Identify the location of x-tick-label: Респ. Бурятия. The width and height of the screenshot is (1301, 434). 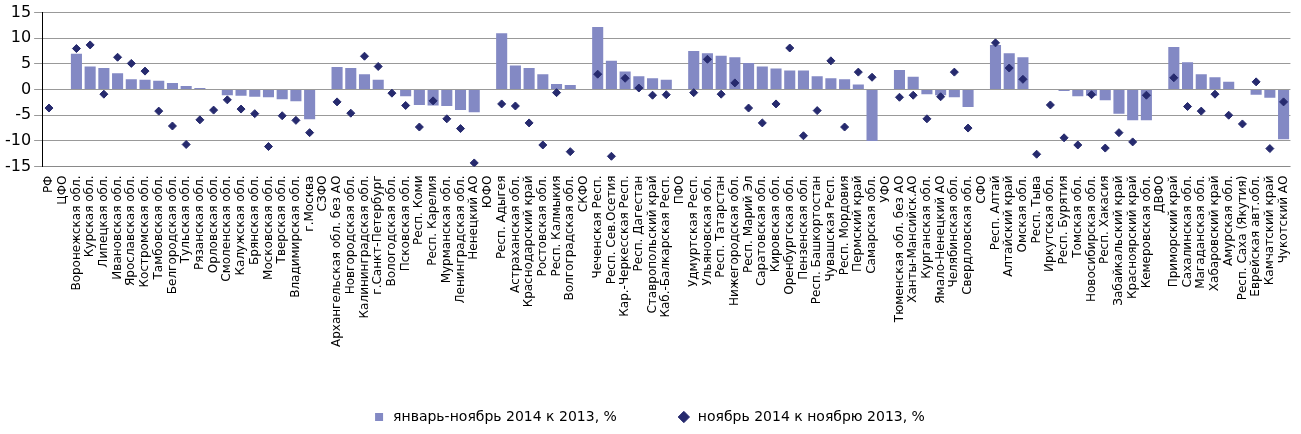
(1063, 220).